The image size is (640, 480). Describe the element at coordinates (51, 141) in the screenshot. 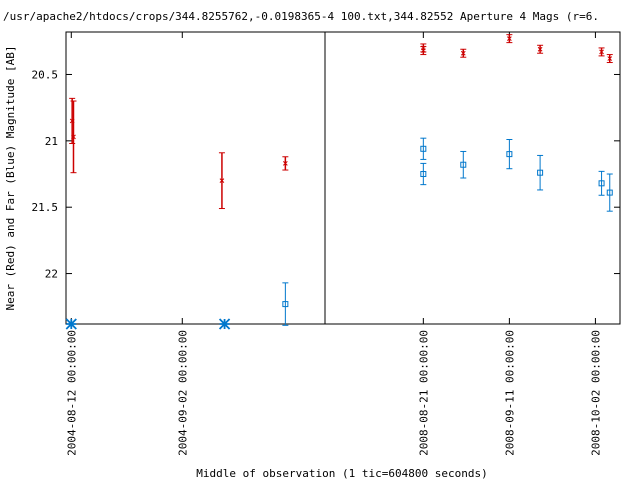

I see `y-tick-label: 21` at that location.